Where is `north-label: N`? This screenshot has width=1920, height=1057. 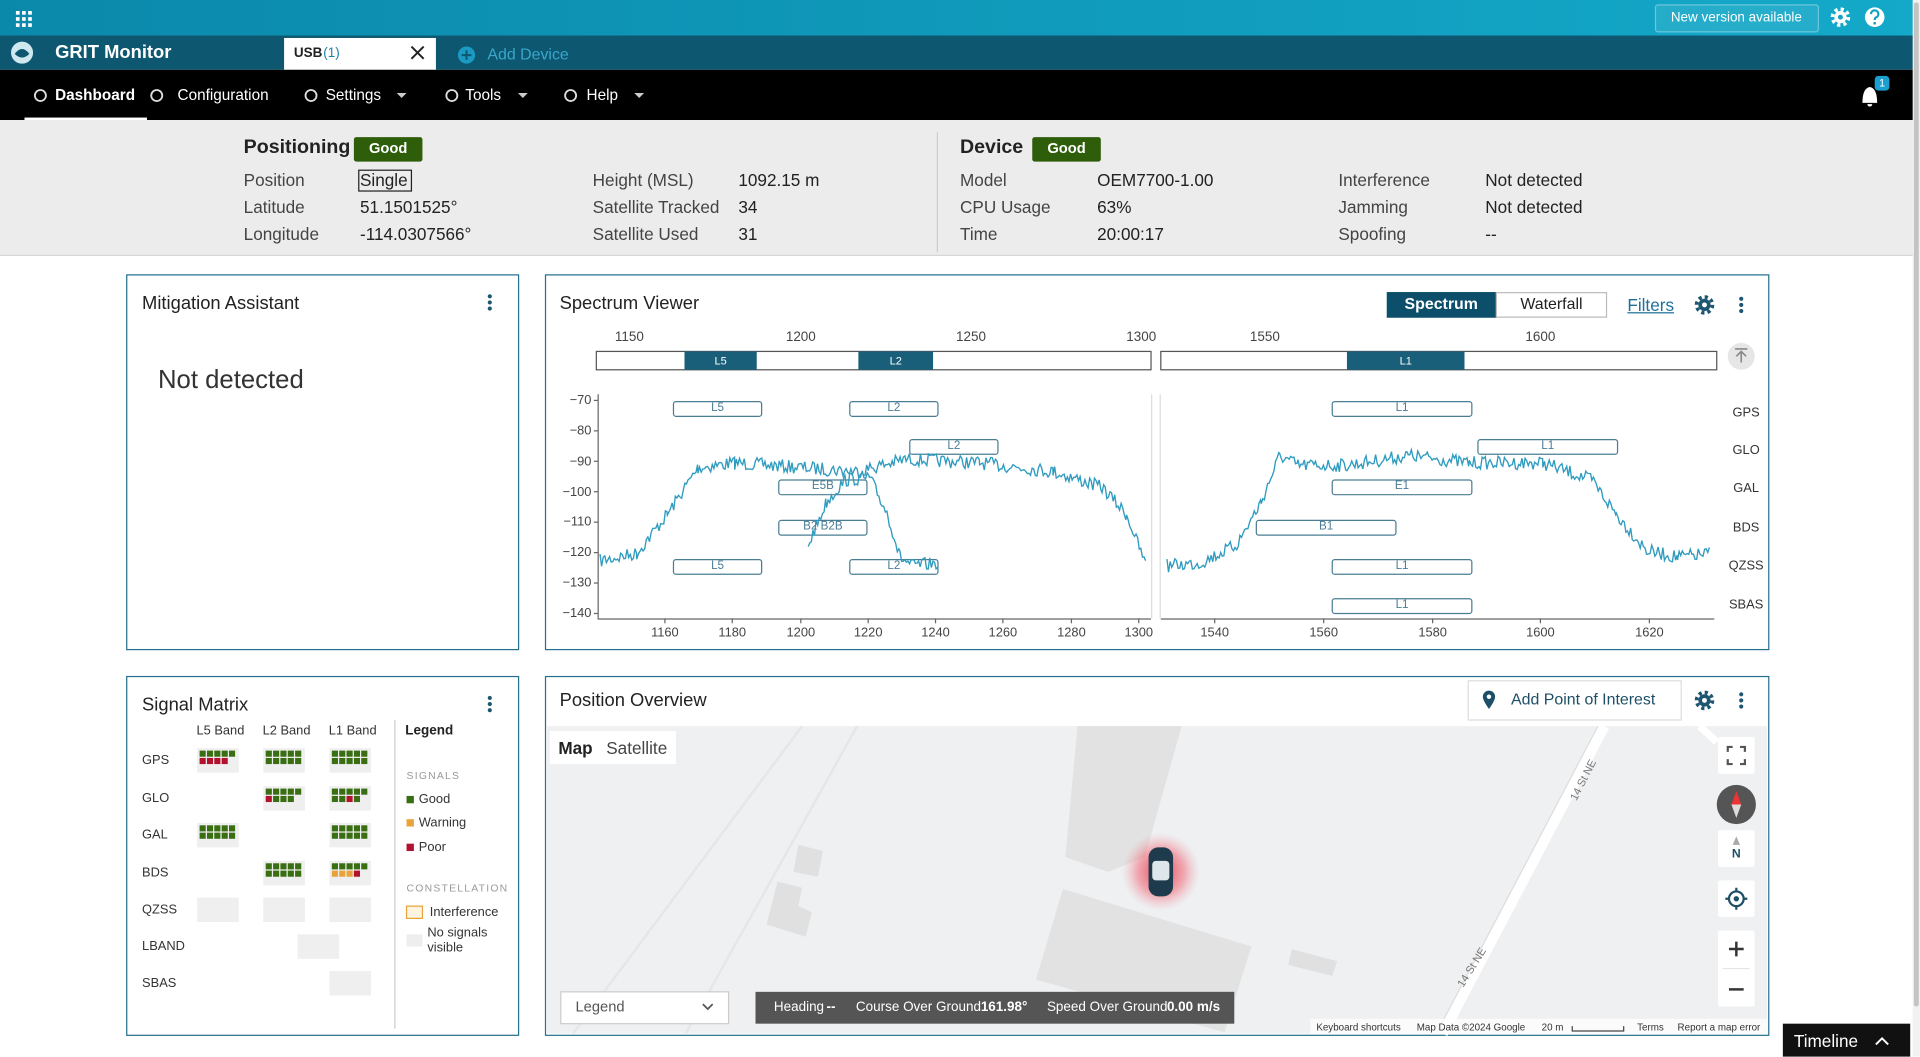 north-label: N is located at coordinates (1736, 855).